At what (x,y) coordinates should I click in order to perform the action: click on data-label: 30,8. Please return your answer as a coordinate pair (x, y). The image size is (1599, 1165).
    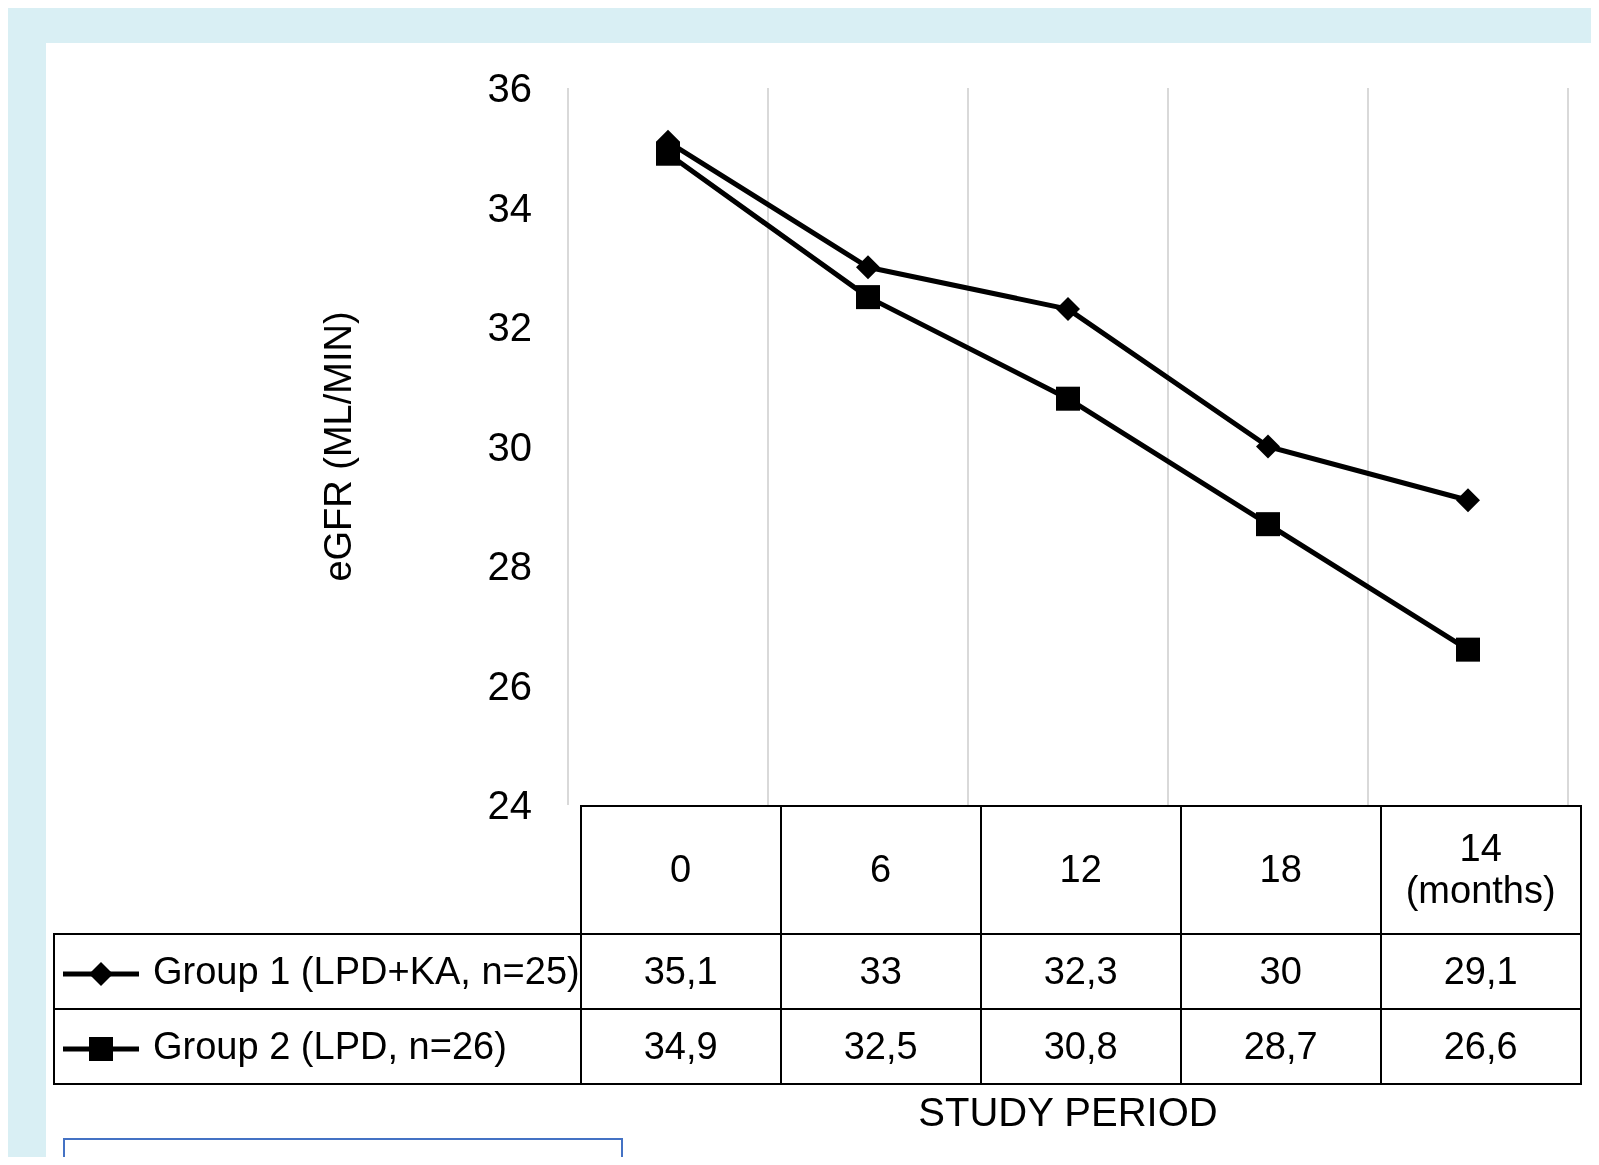
    Looking at the image, I should click on (1080, 1046).